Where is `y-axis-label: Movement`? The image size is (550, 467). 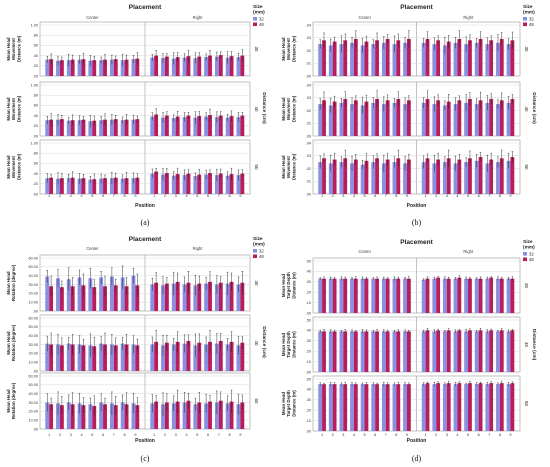
y-axis-label: Movement is located at coordinates (13, 49).